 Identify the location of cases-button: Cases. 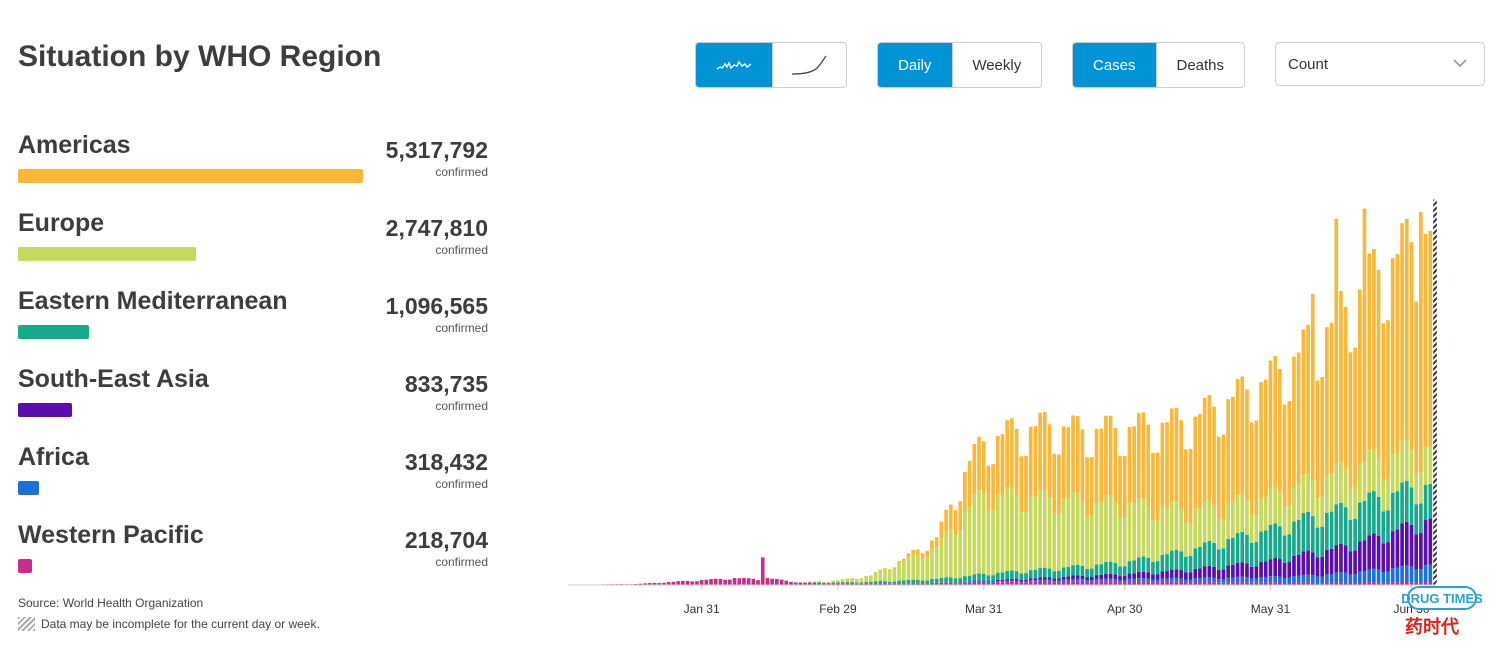
(1114, 65).